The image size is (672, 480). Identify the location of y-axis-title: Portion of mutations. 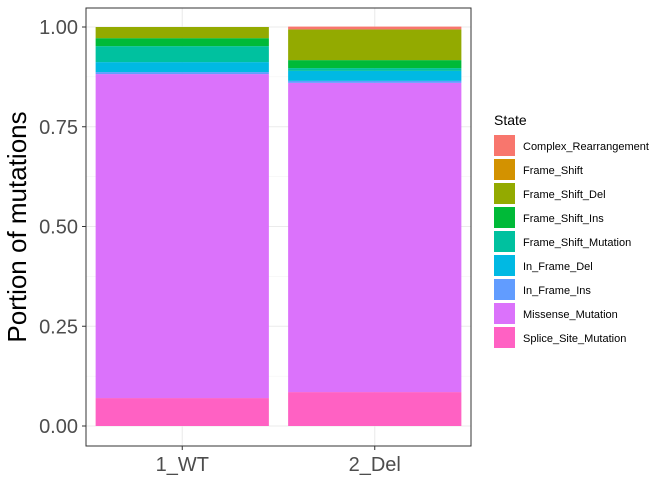
(17, 226).